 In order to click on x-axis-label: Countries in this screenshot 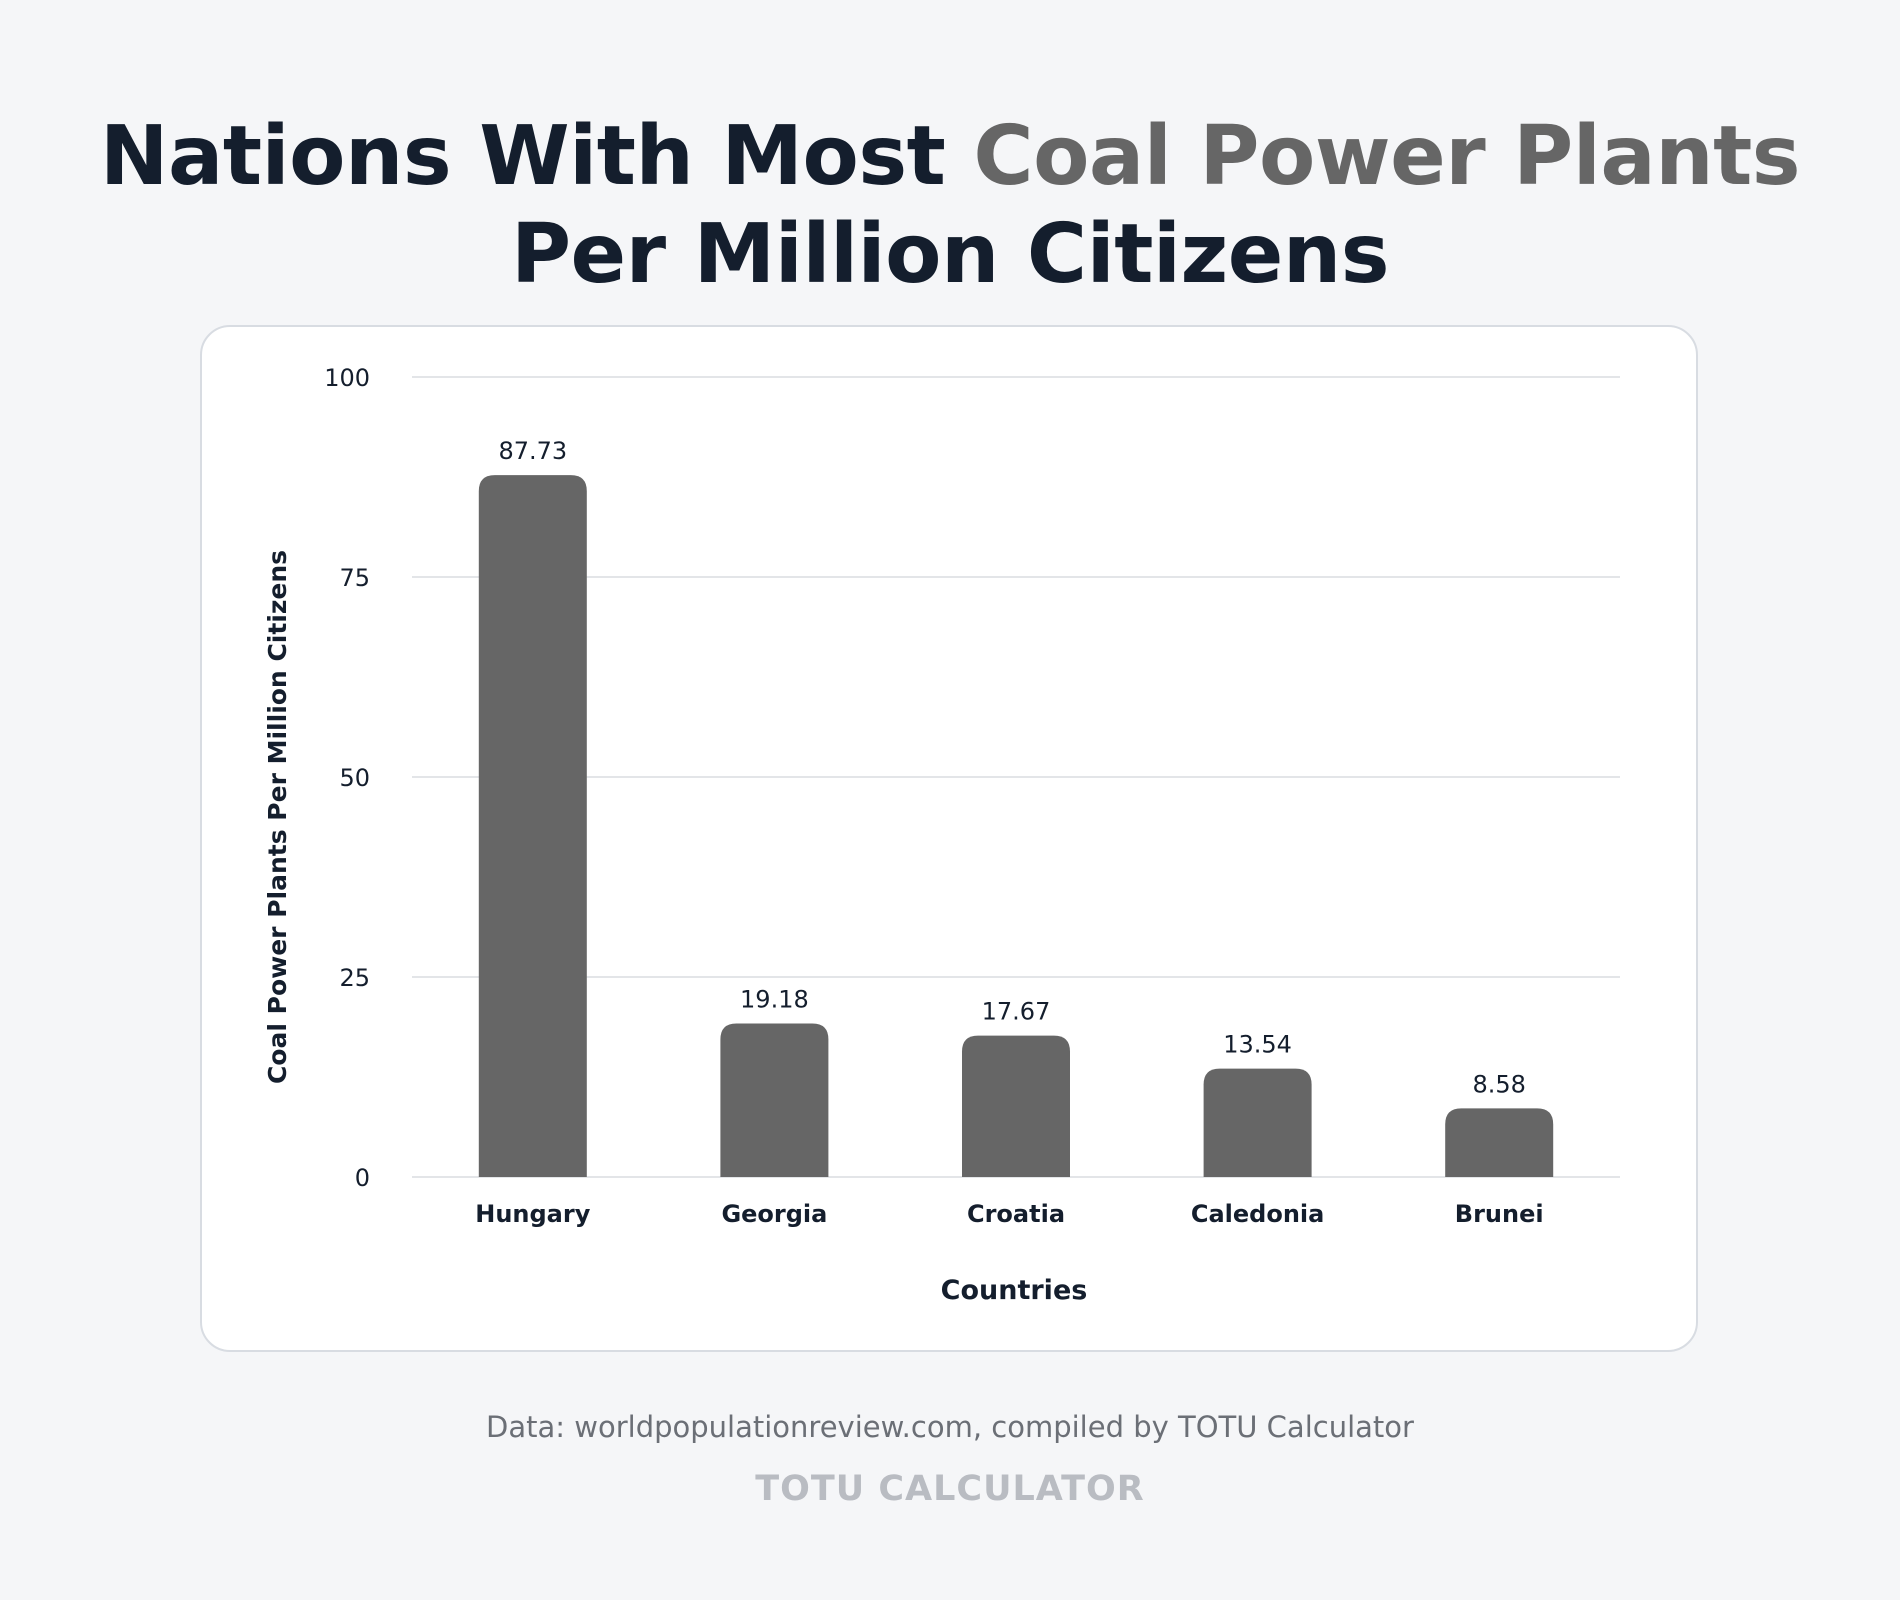, I will do `click(1014, 1290)`.